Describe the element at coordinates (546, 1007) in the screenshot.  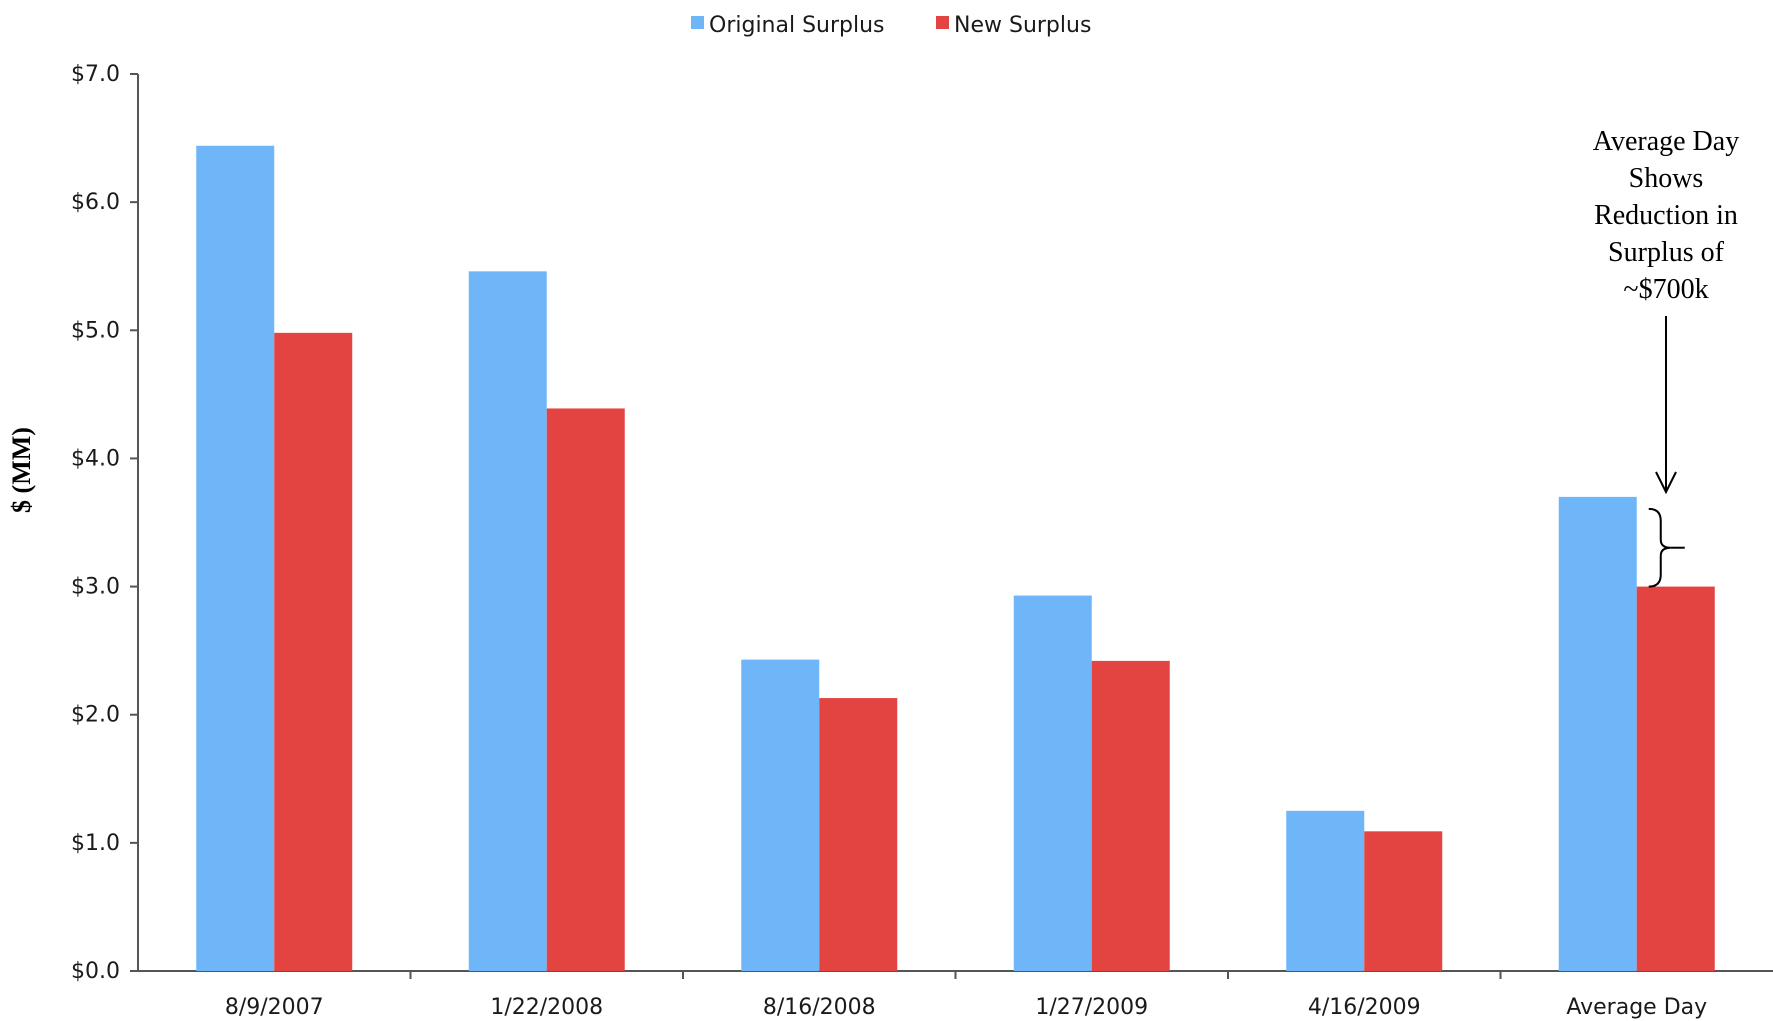
I see `x-tick-label: 1/22/2008` at that location.